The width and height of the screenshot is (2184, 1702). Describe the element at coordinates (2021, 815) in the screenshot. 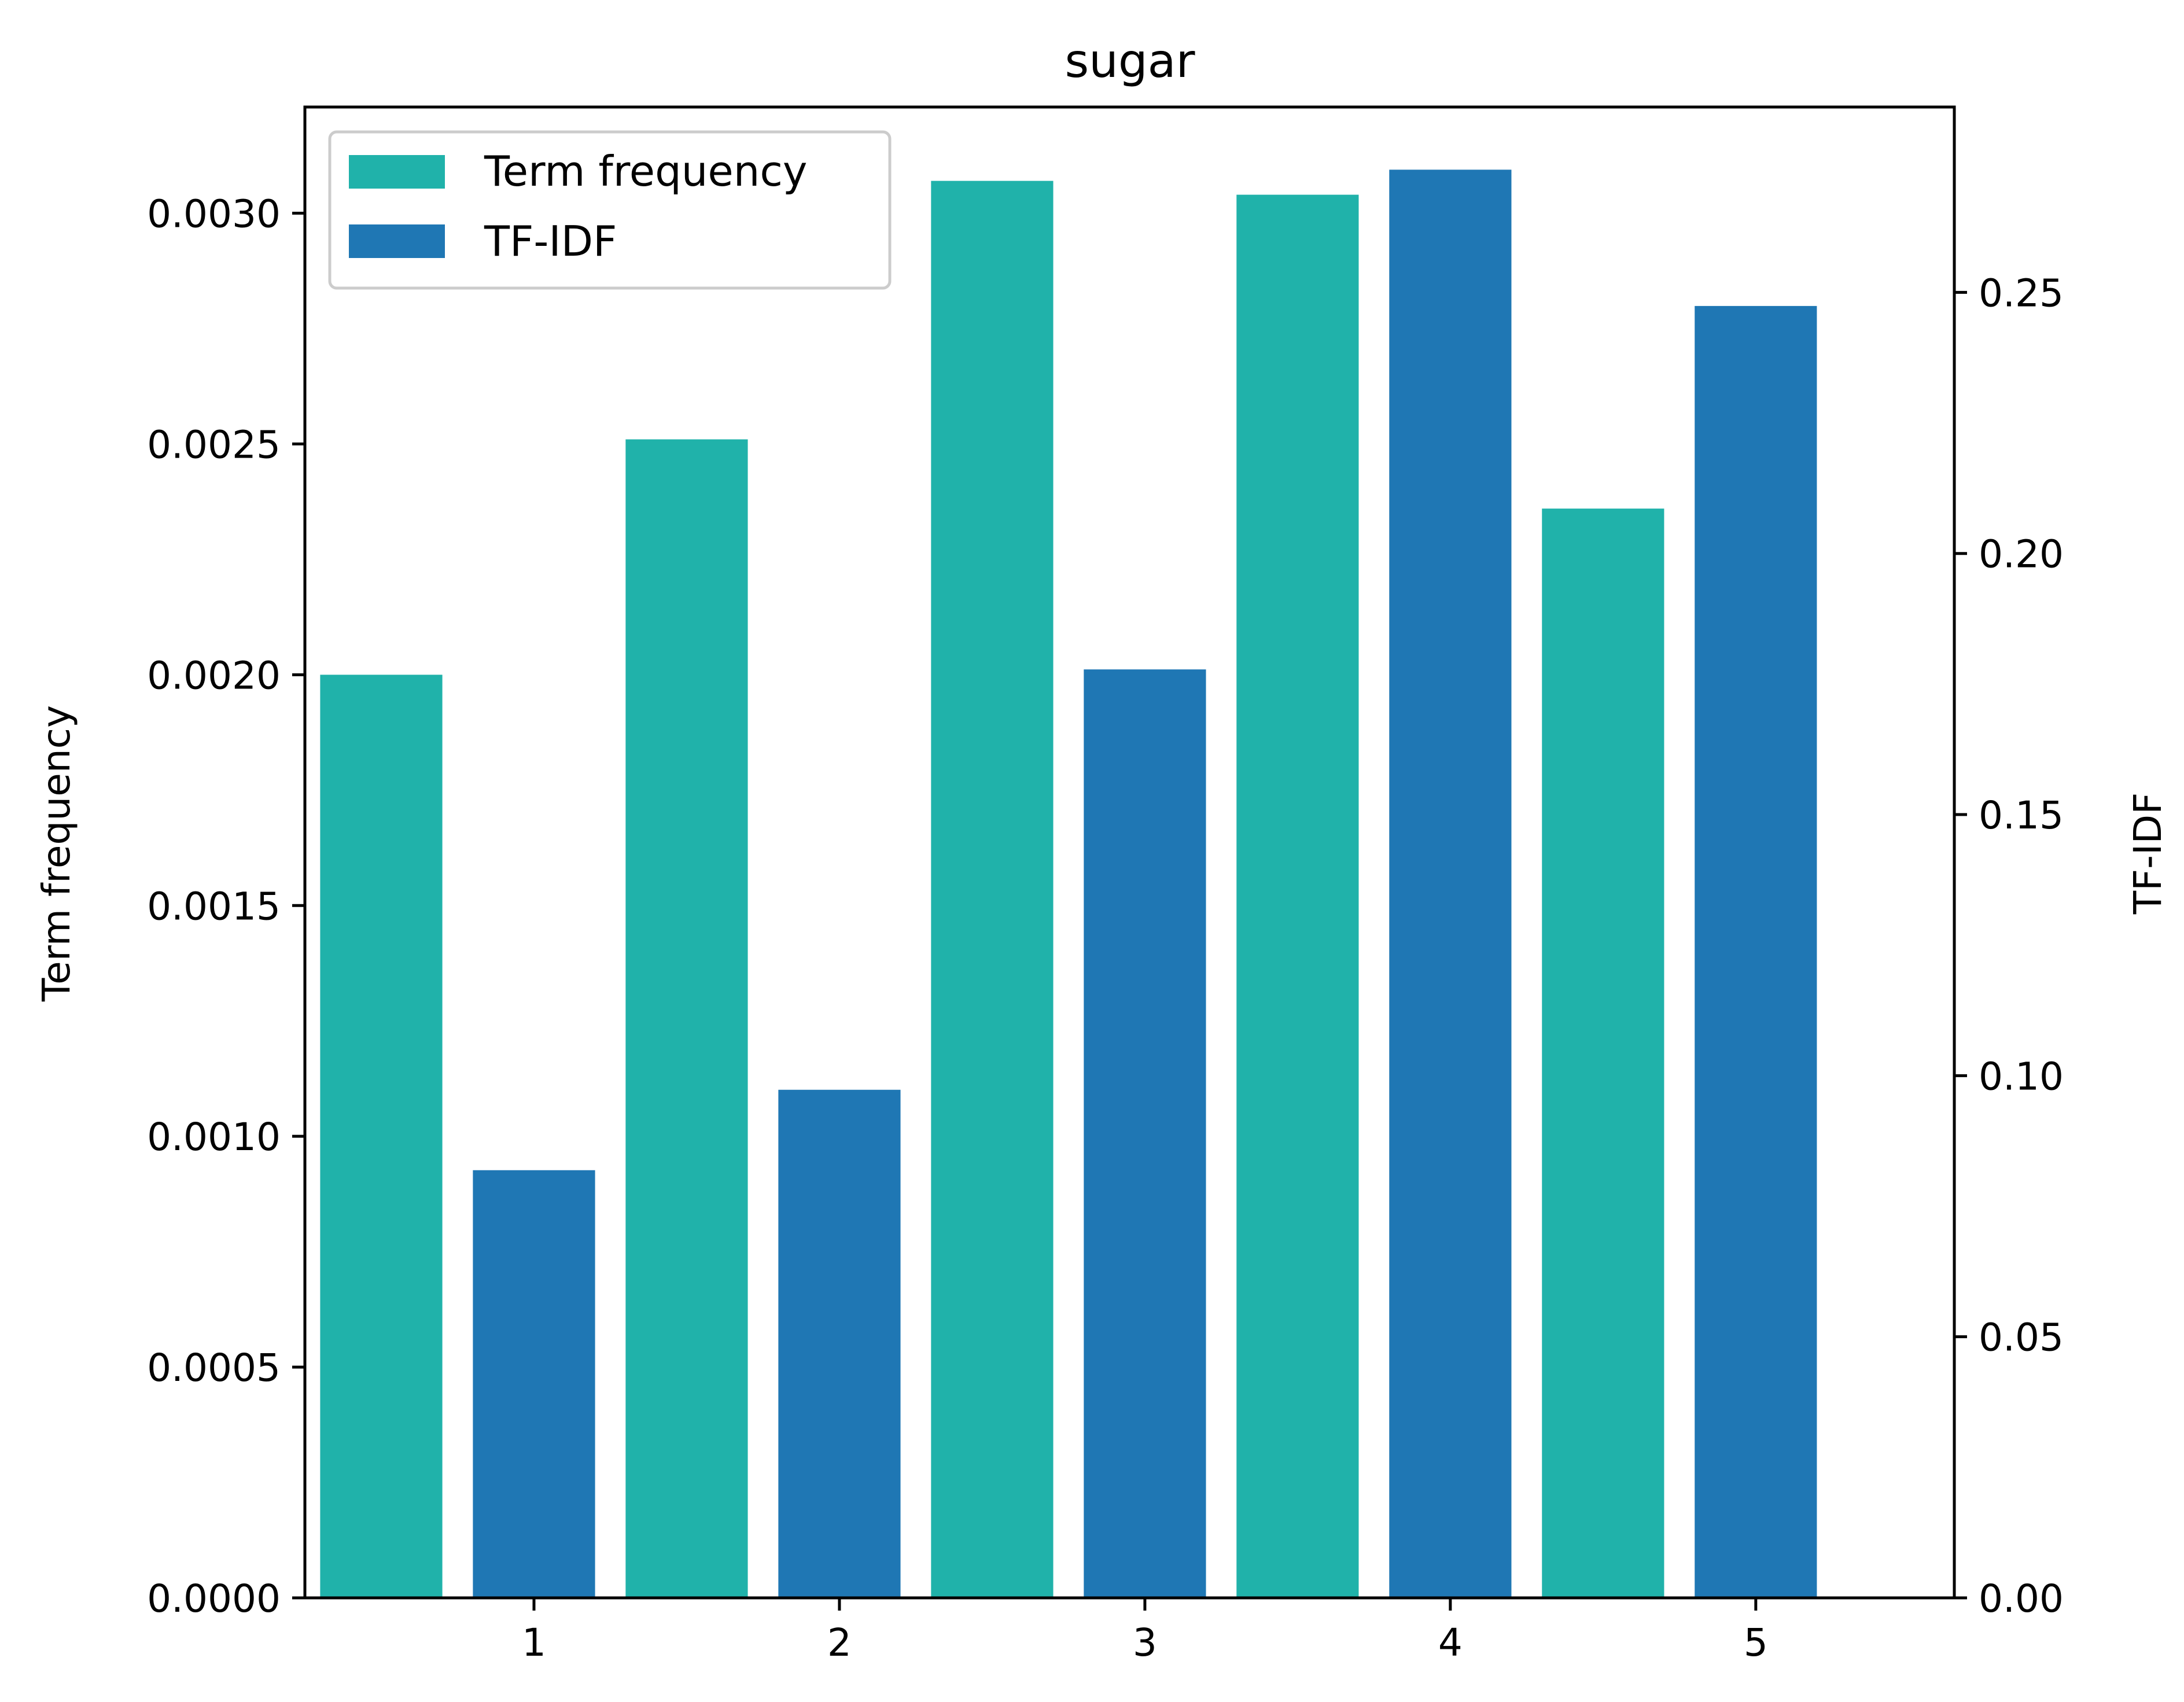

I see `y-right-tick-label: 0.15` at that location.